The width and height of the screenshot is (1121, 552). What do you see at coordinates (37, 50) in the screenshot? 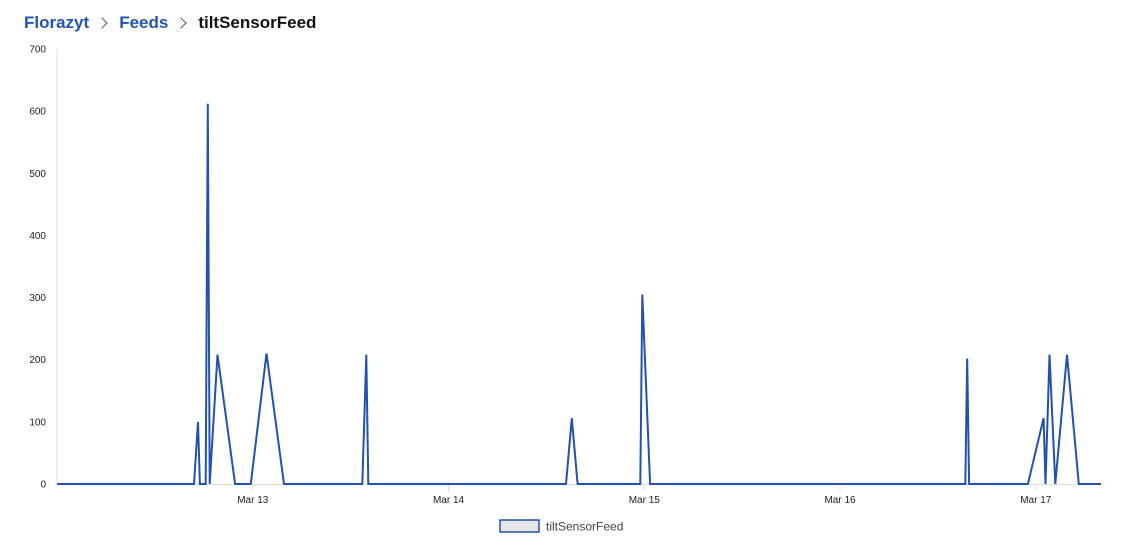
I see `y-tick-label: 700` at bounding box center [37, 50].